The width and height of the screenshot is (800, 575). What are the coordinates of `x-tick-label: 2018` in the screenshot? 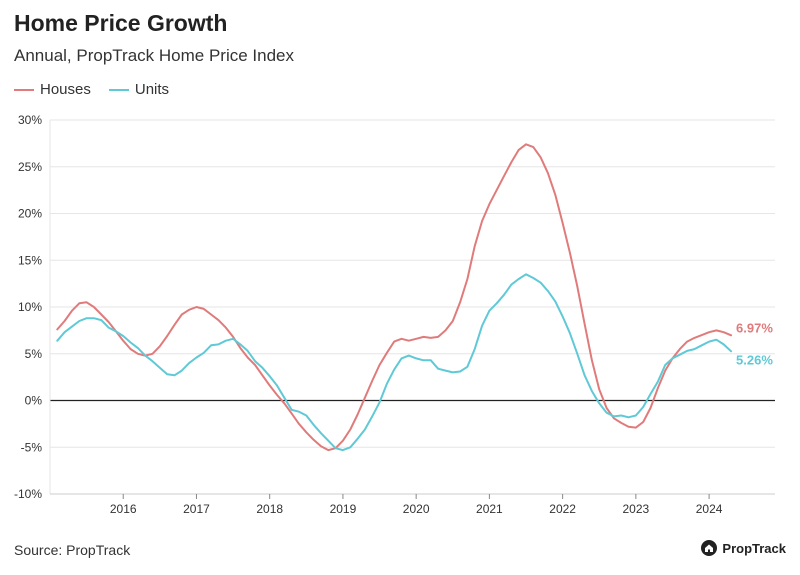 It's located at (269, 509).